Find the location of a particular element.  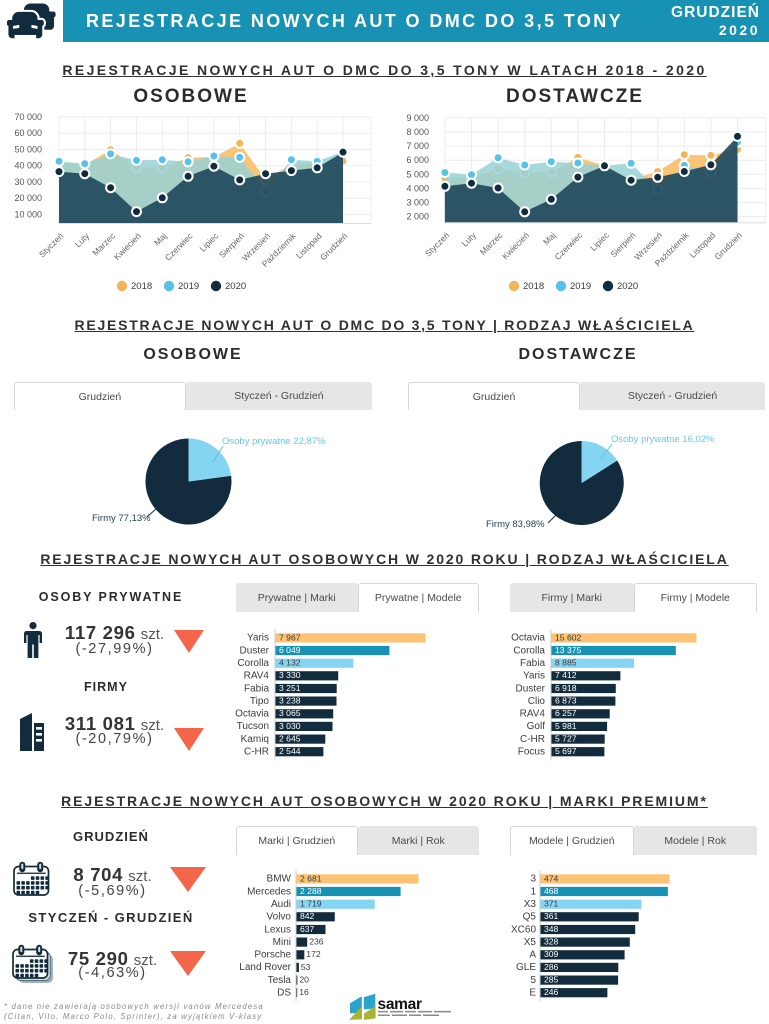

svg-text: 10 000 is located at coordinates (28, 215).